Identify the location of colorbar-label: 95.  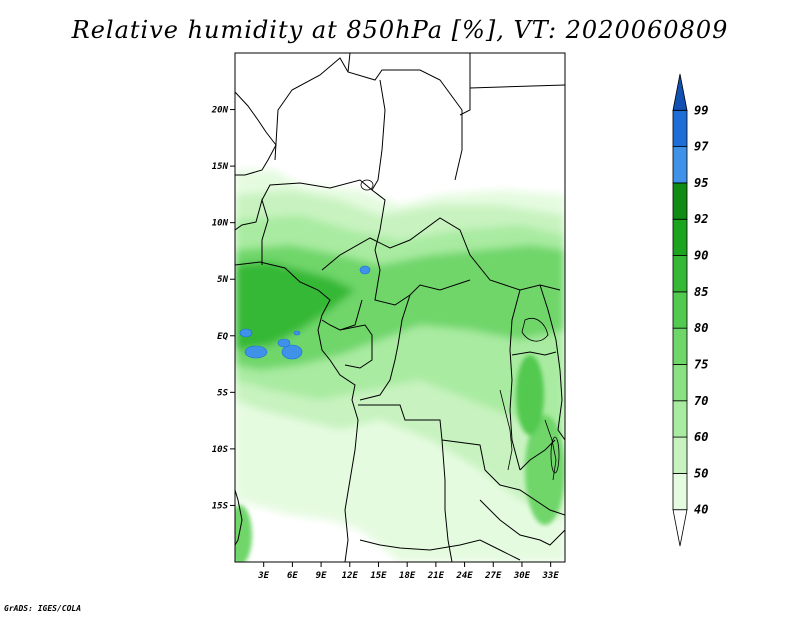
(701, 183).